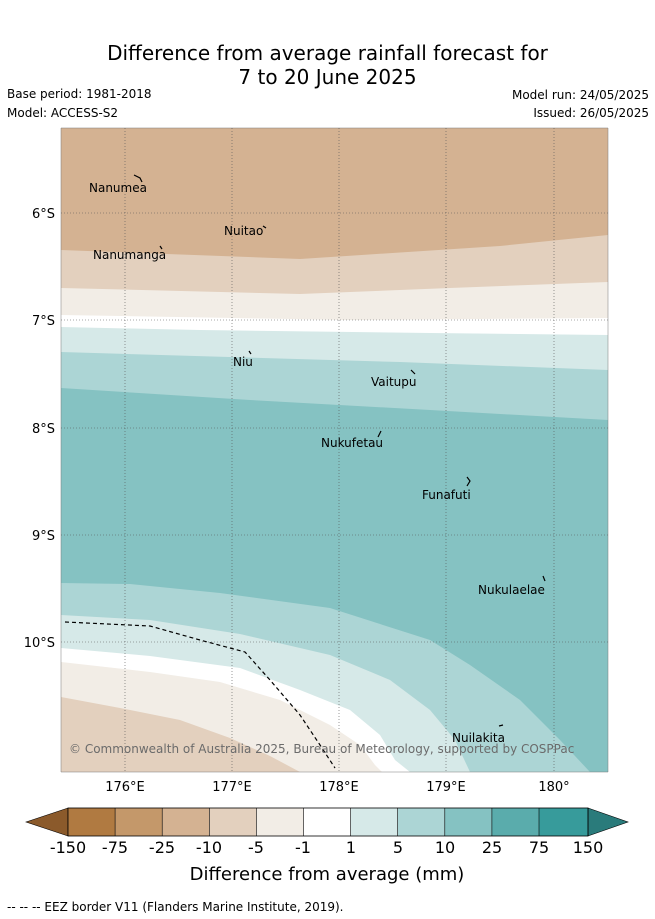  What do you see at coordinates (445, 847) in the screenshot?
I see `colorbar-tick-label: 10` at bounding box center [445, 847].